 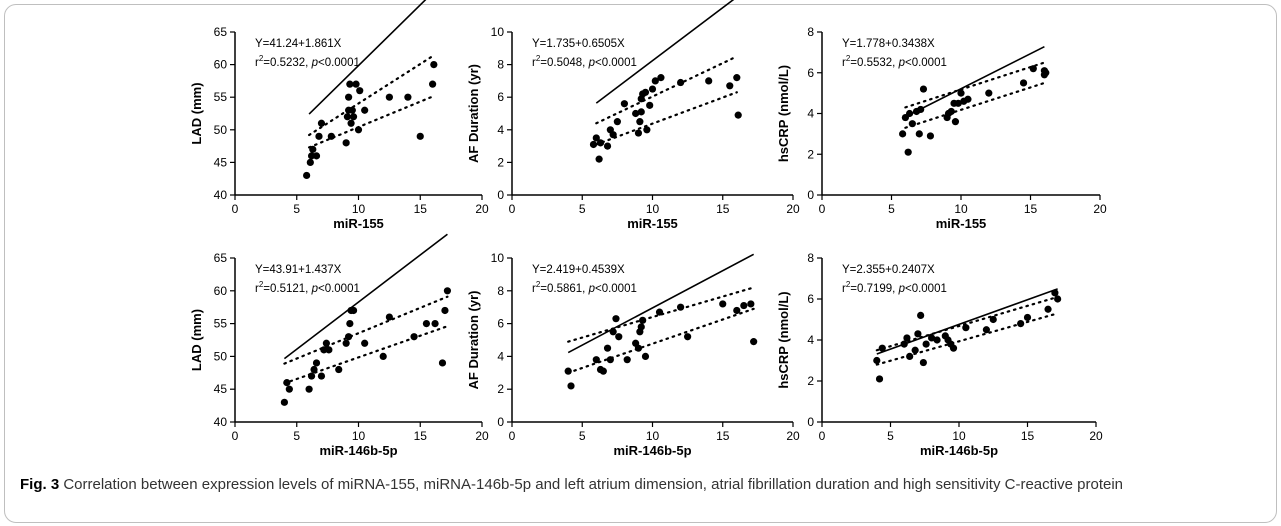 I want to click on y-tick-label: 8, so click(x=500, y=65).